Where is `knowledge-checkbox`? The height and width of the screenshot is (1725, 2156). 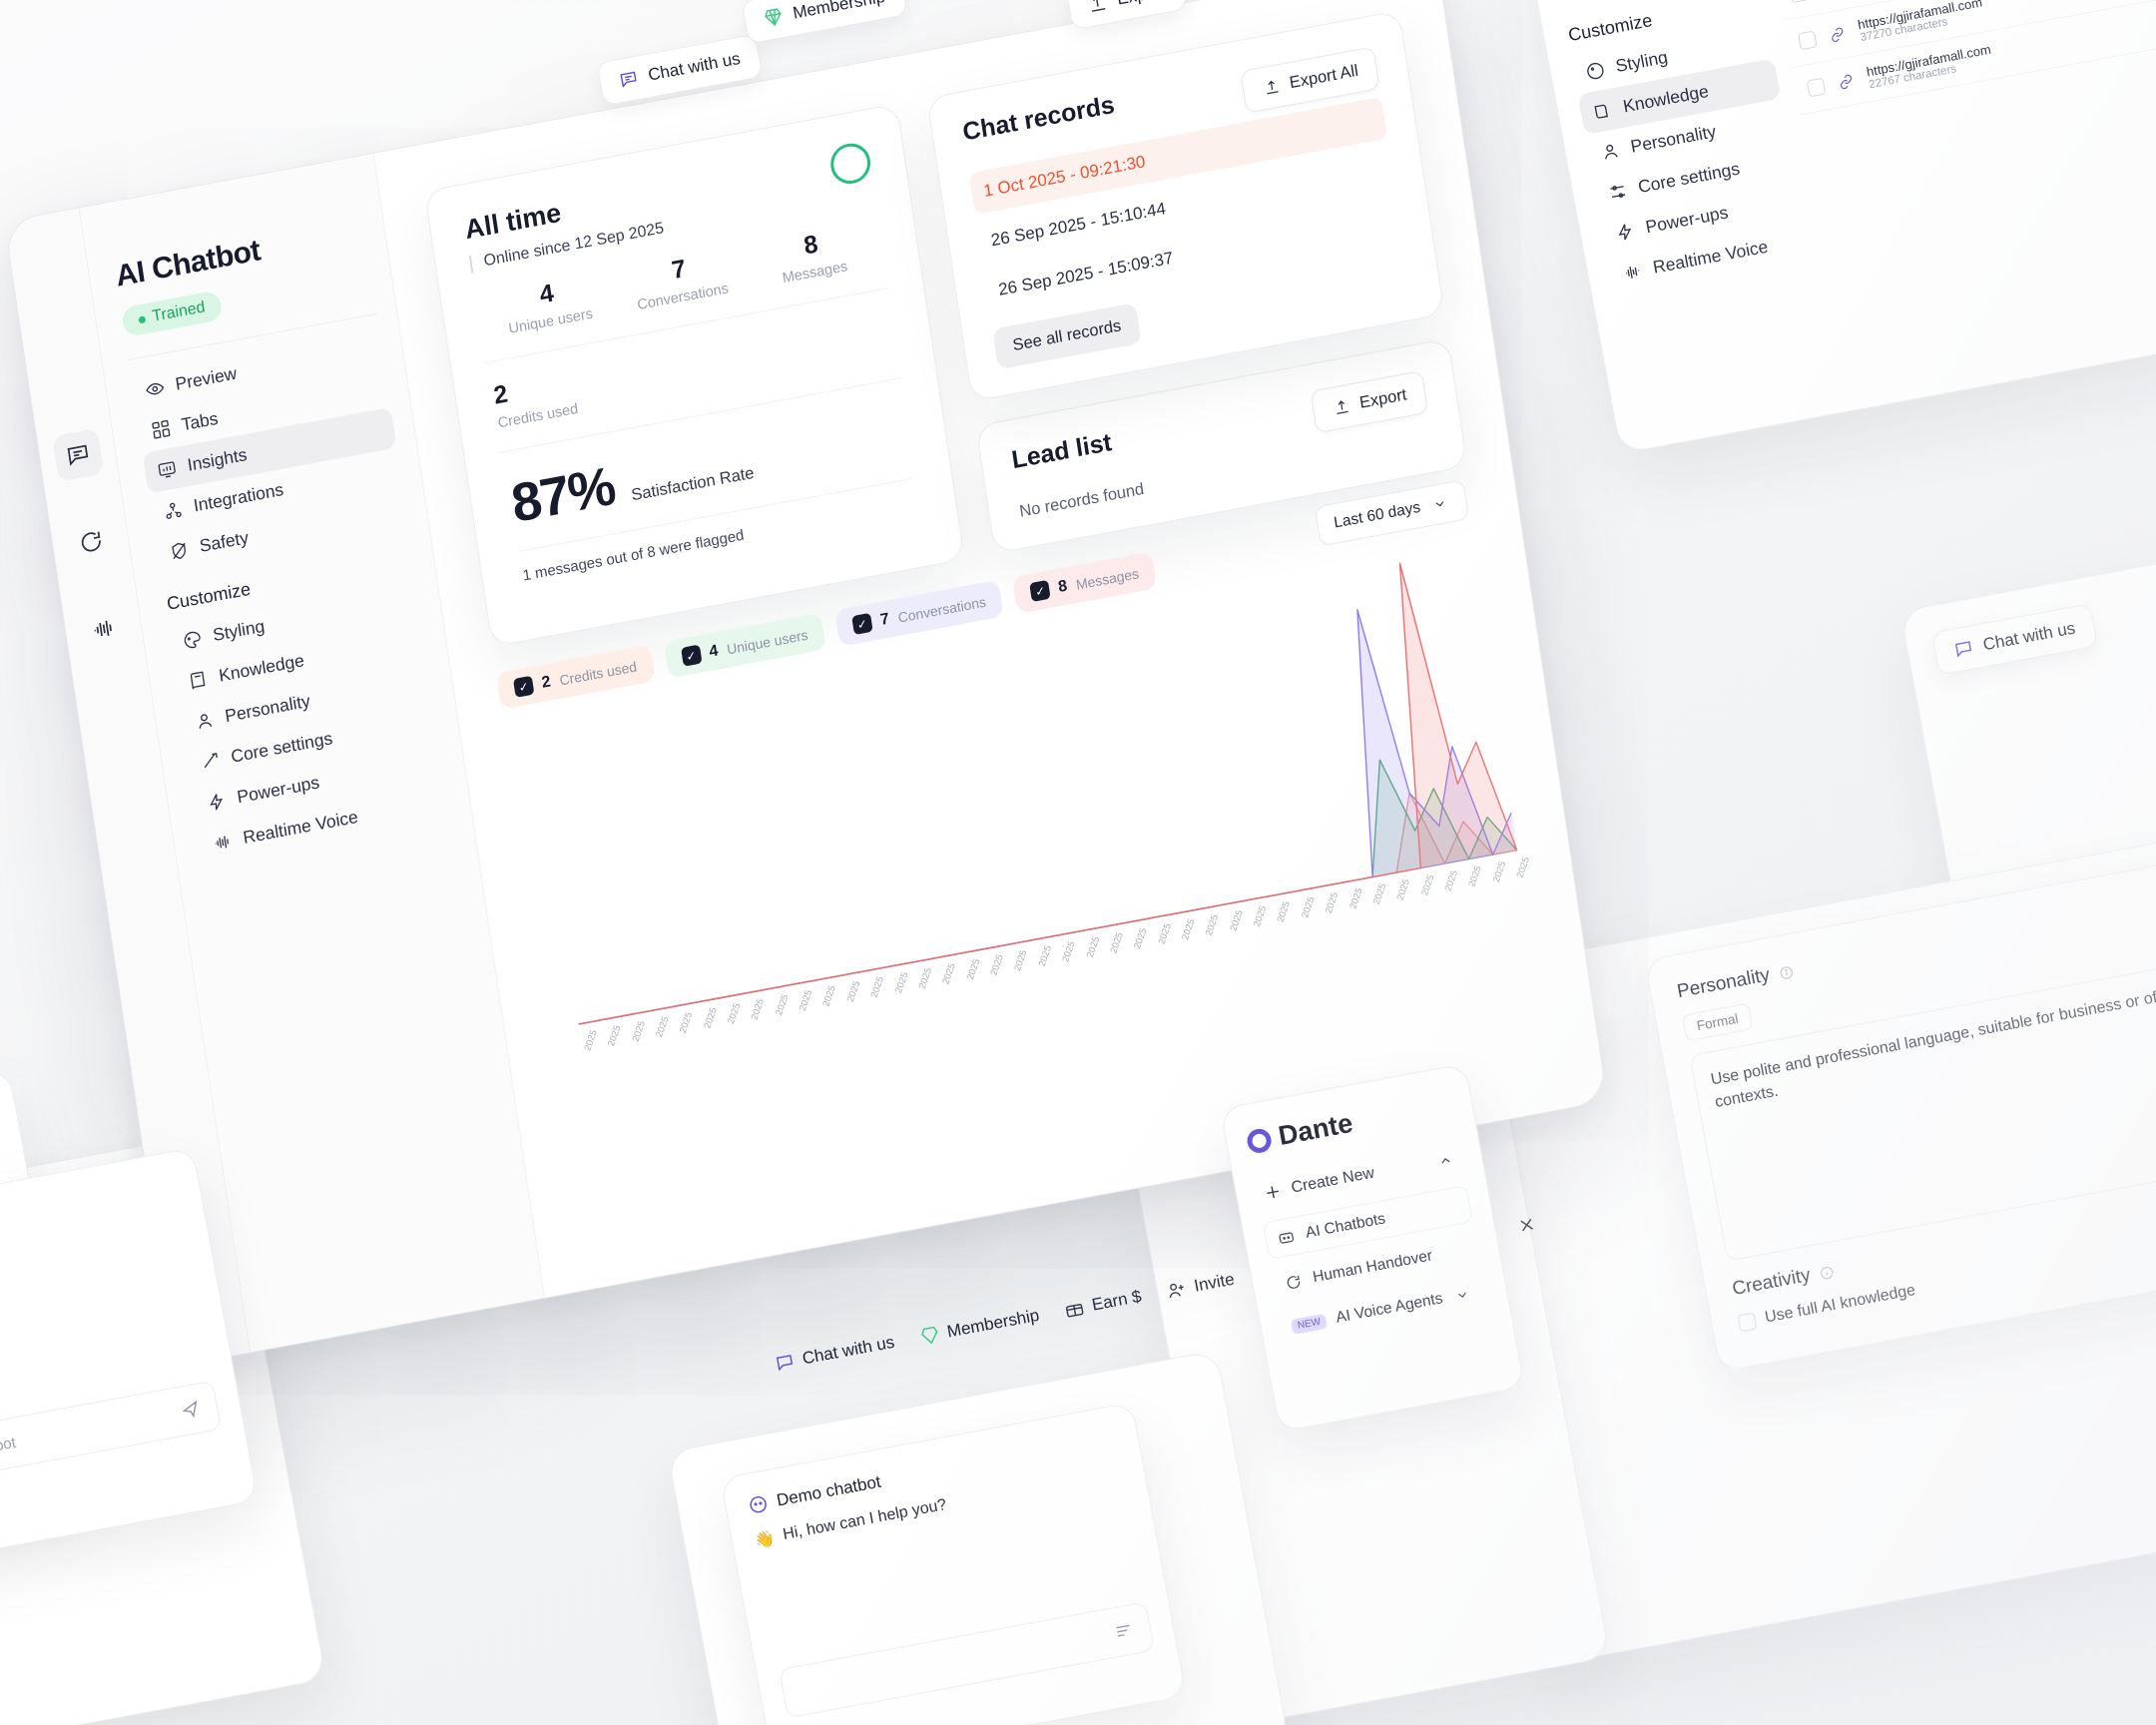
knowledge-checkbox is located at coordinates (1747, 1322).